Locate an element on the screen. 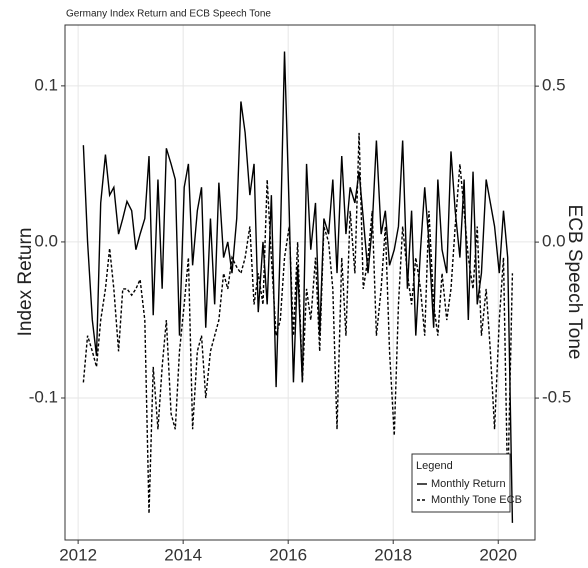 This screenshot has width=588, height=568. x-tick-label: 2016 is located at coordinates (288, 554).